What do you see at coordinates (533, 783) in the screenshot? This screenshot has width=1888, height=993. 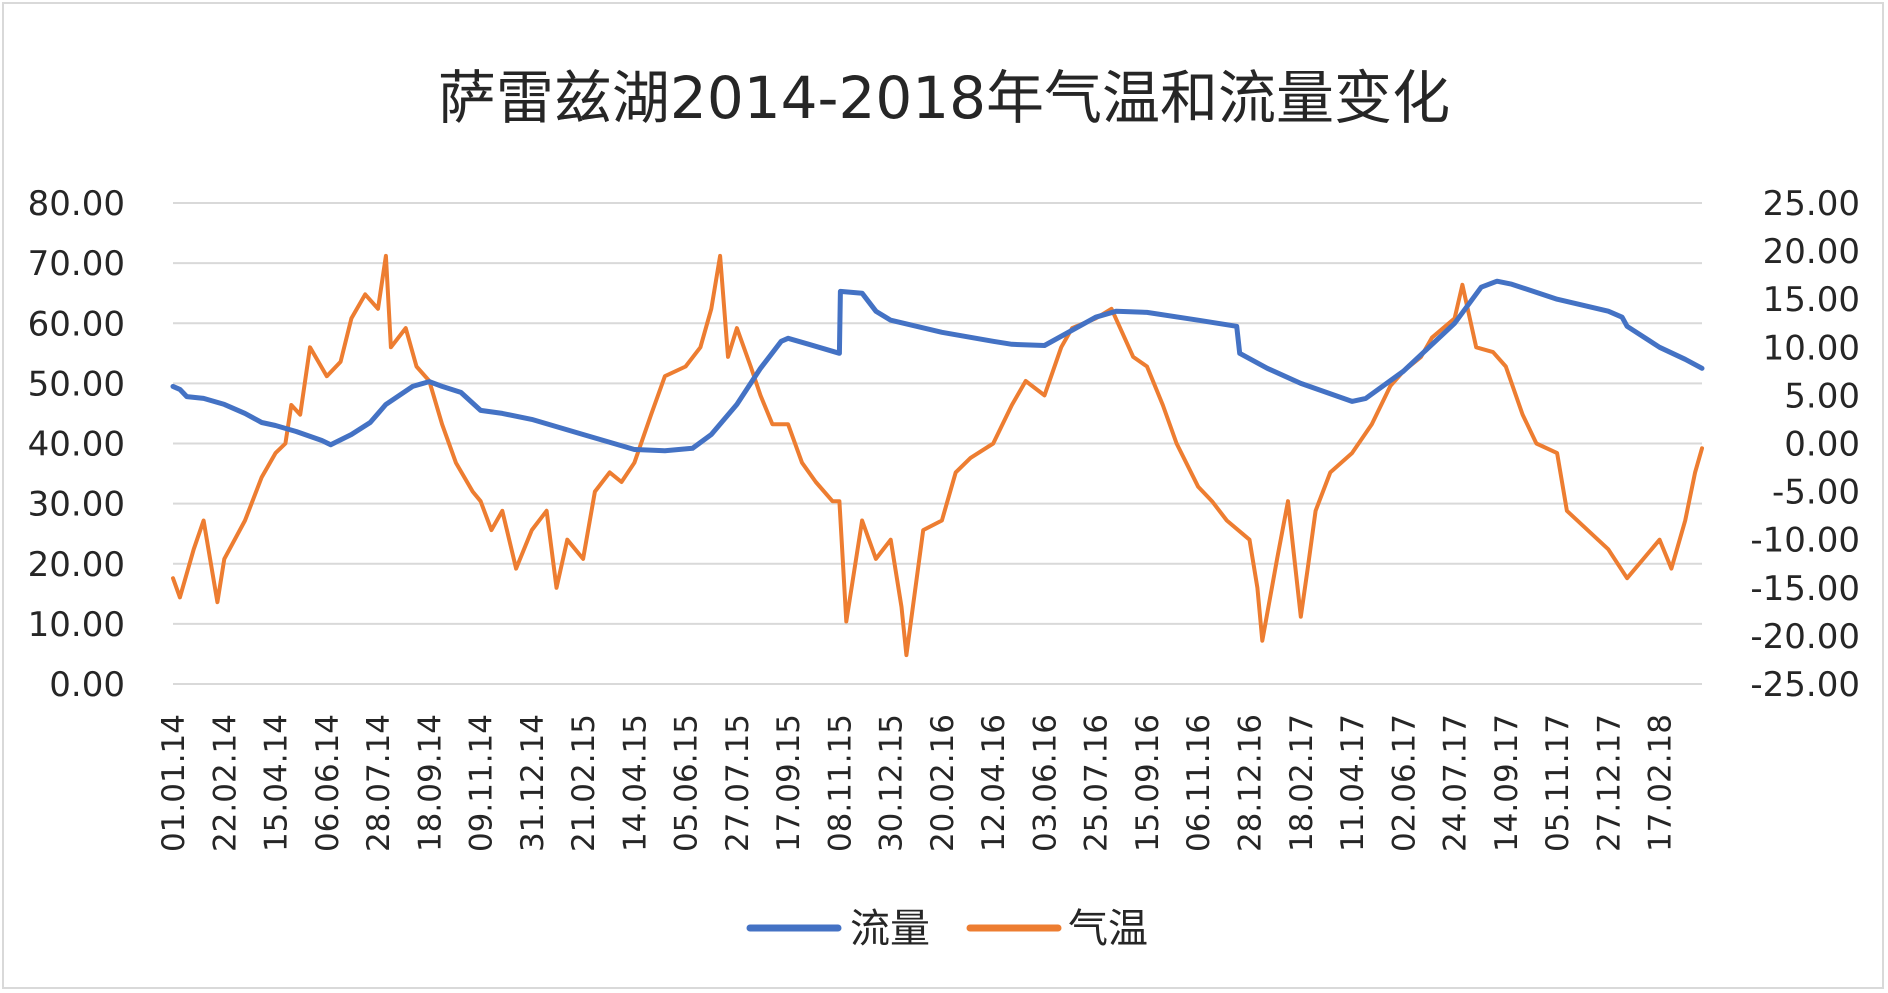 I see `x-tick-label: 31.12.14` at bounding box center [533, 783].